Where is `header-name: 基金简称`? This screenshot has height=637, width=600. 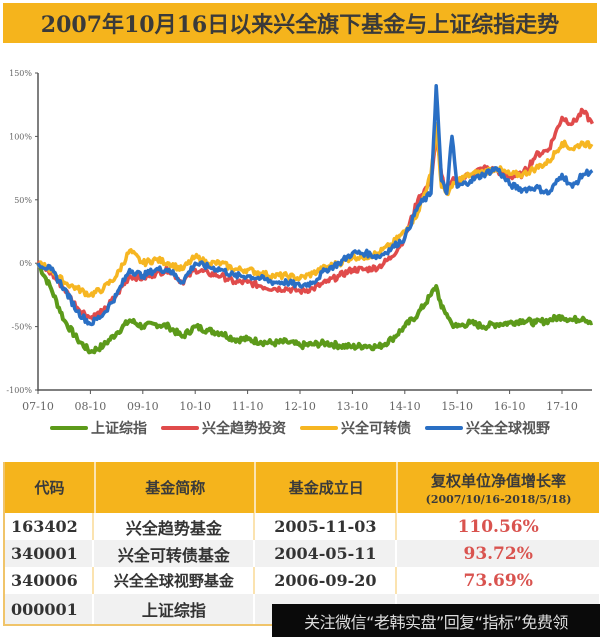
header-name: 基金简称 is located at coordinates (176, 487).